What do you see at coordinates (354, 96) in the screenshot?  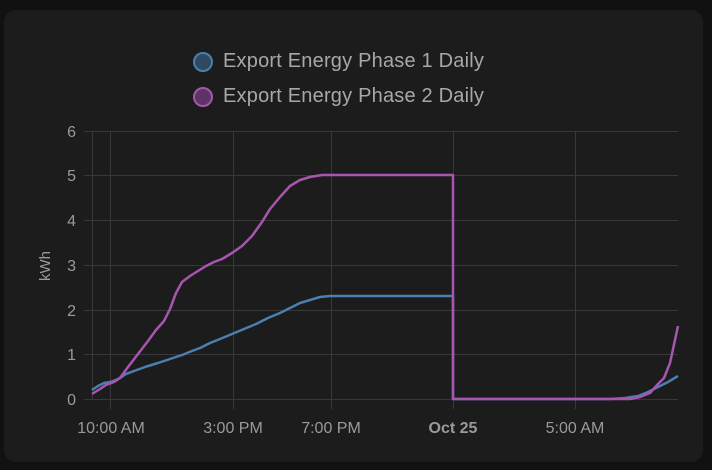 I see `legend-label: Export Energy Phase 2 Daily` at bounding box center [354, 96].